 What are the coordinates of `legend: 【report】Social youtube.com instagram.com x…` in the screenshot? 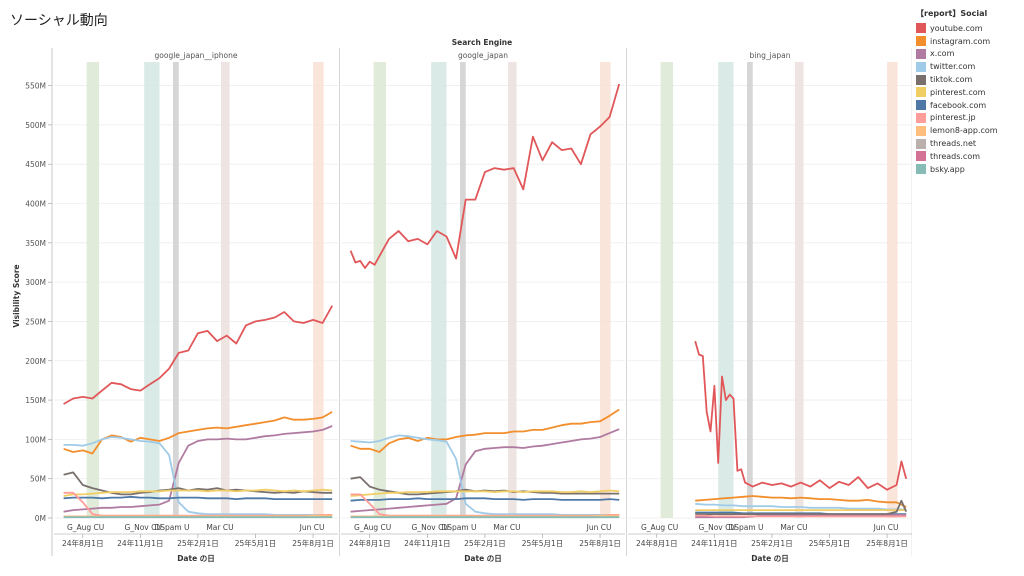 It's located at (968, 92).